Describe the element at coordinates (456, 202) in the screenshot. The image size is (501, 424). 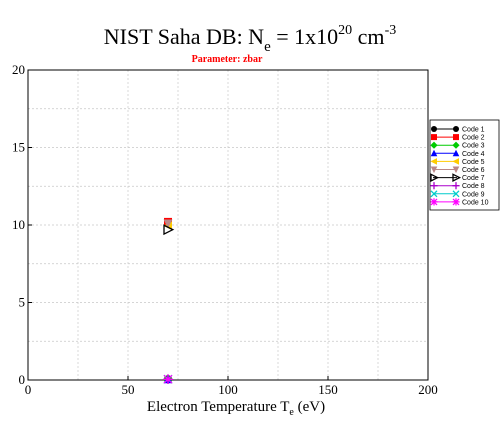
I see `legend-marker-code-10-right` at that location.